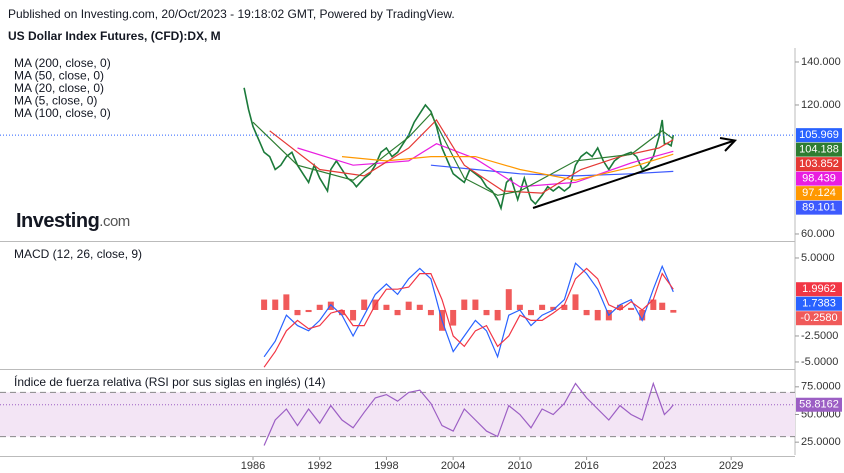  What do you see at coordinates (821, 442) in the screenshot?
I see `y-tick-label: 25.0000` at bounding box center [821, 442].